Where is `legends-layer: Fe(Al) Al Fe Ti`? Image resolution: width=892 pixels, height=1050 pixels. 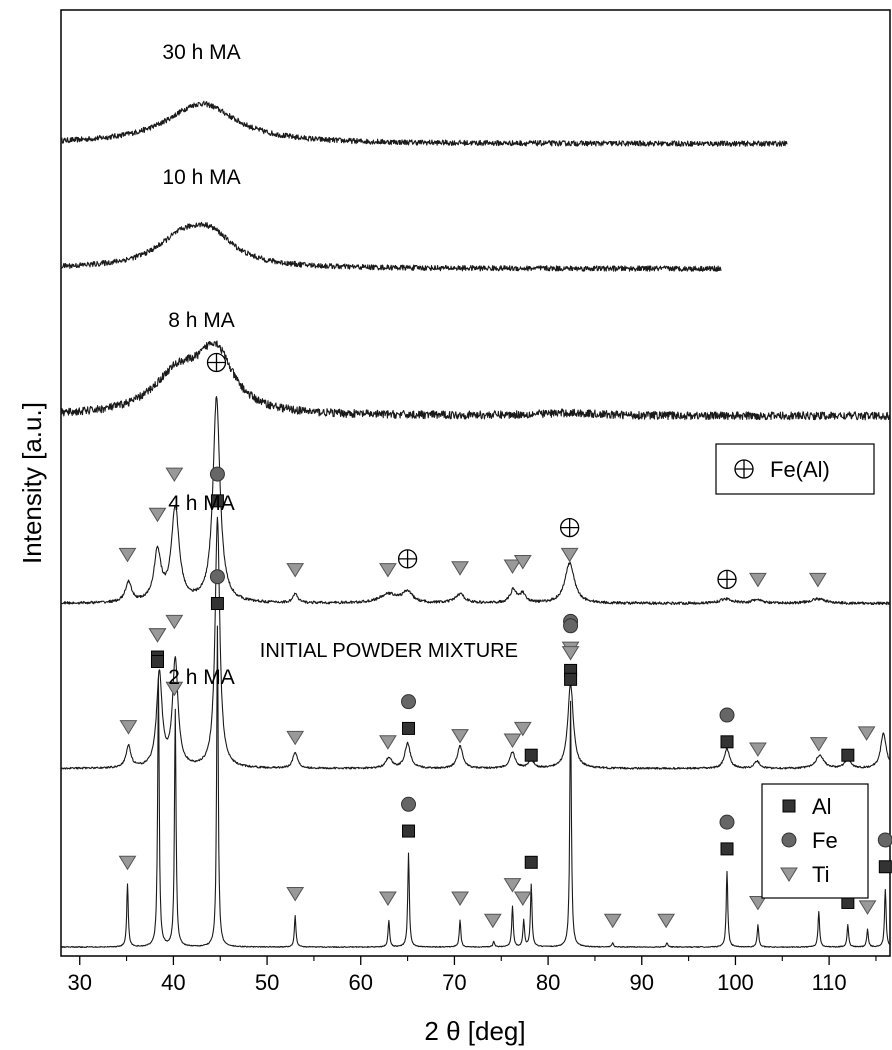
legends-layer: Fe(Al) Al Fe Ti is located at coordinates (795, 671).